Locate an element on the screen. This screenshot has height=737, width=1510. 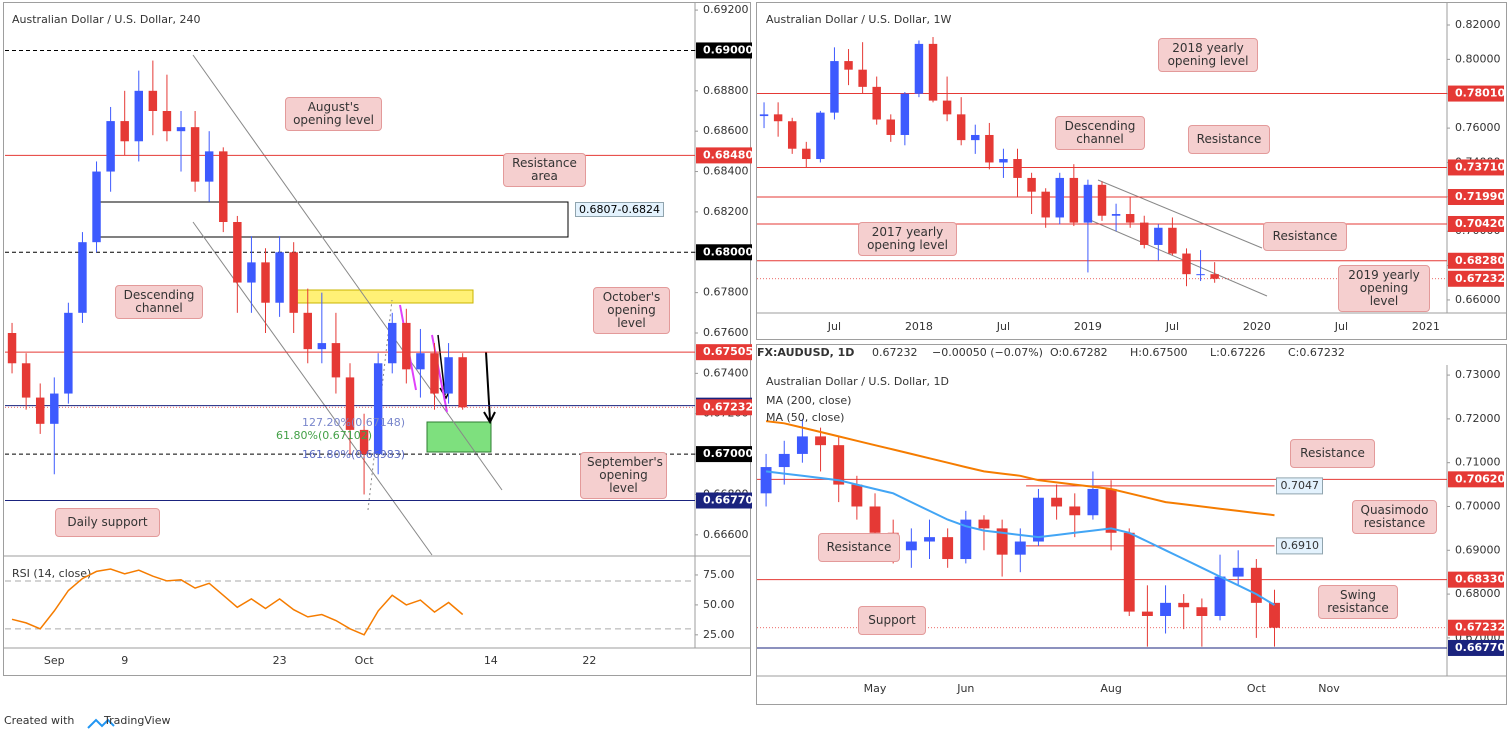
level-label: 0.67505 is located at coordinates (728, 351).